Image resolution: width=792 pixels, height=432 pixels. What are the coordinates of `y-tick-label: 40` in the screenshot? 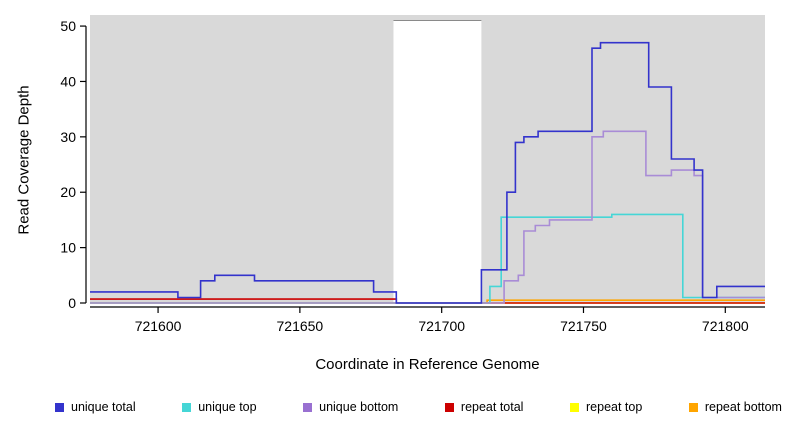 It's located at (68, 81).